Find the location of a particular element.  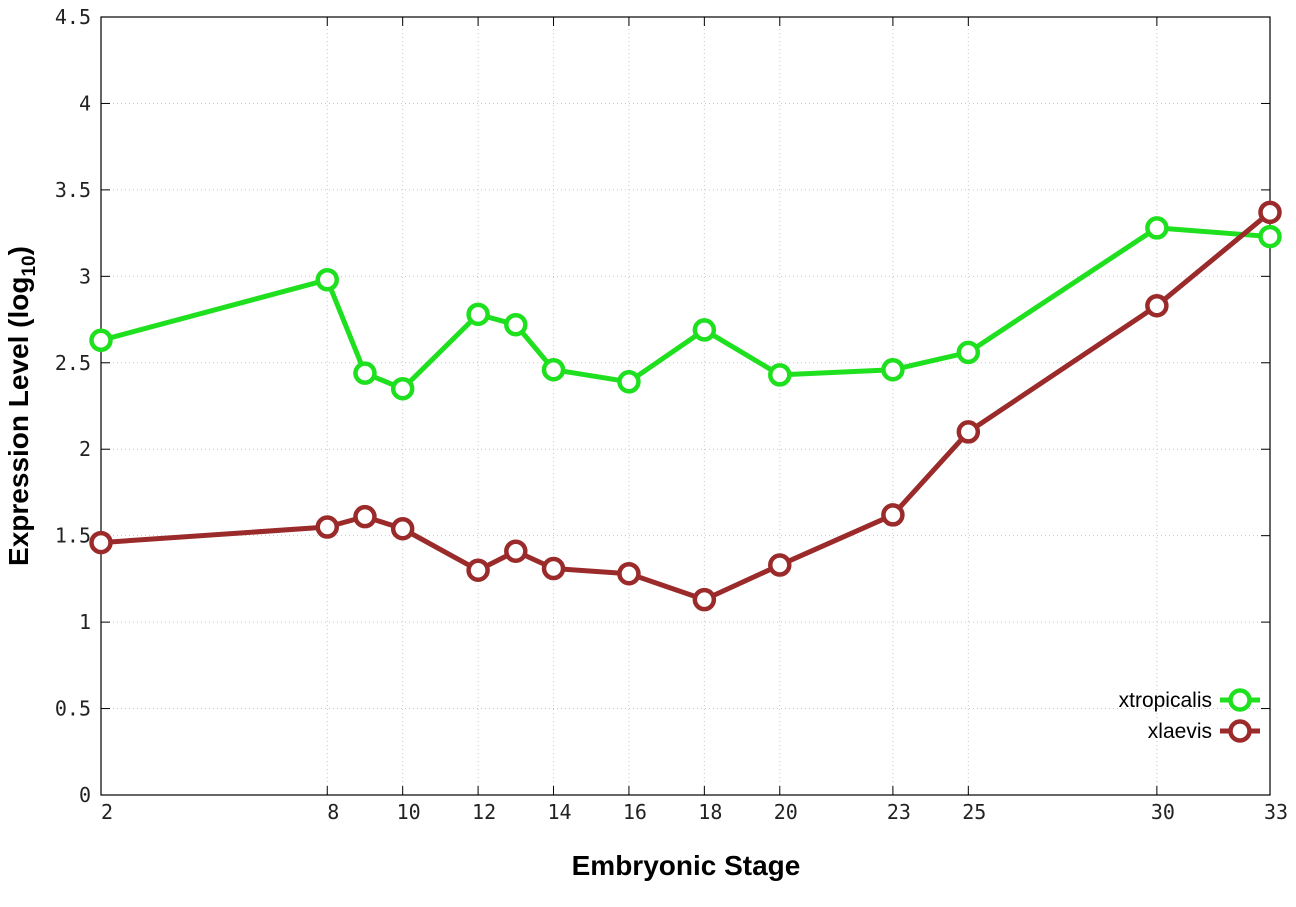

x-tick-label: 14 is located at coordinates (559, 812).